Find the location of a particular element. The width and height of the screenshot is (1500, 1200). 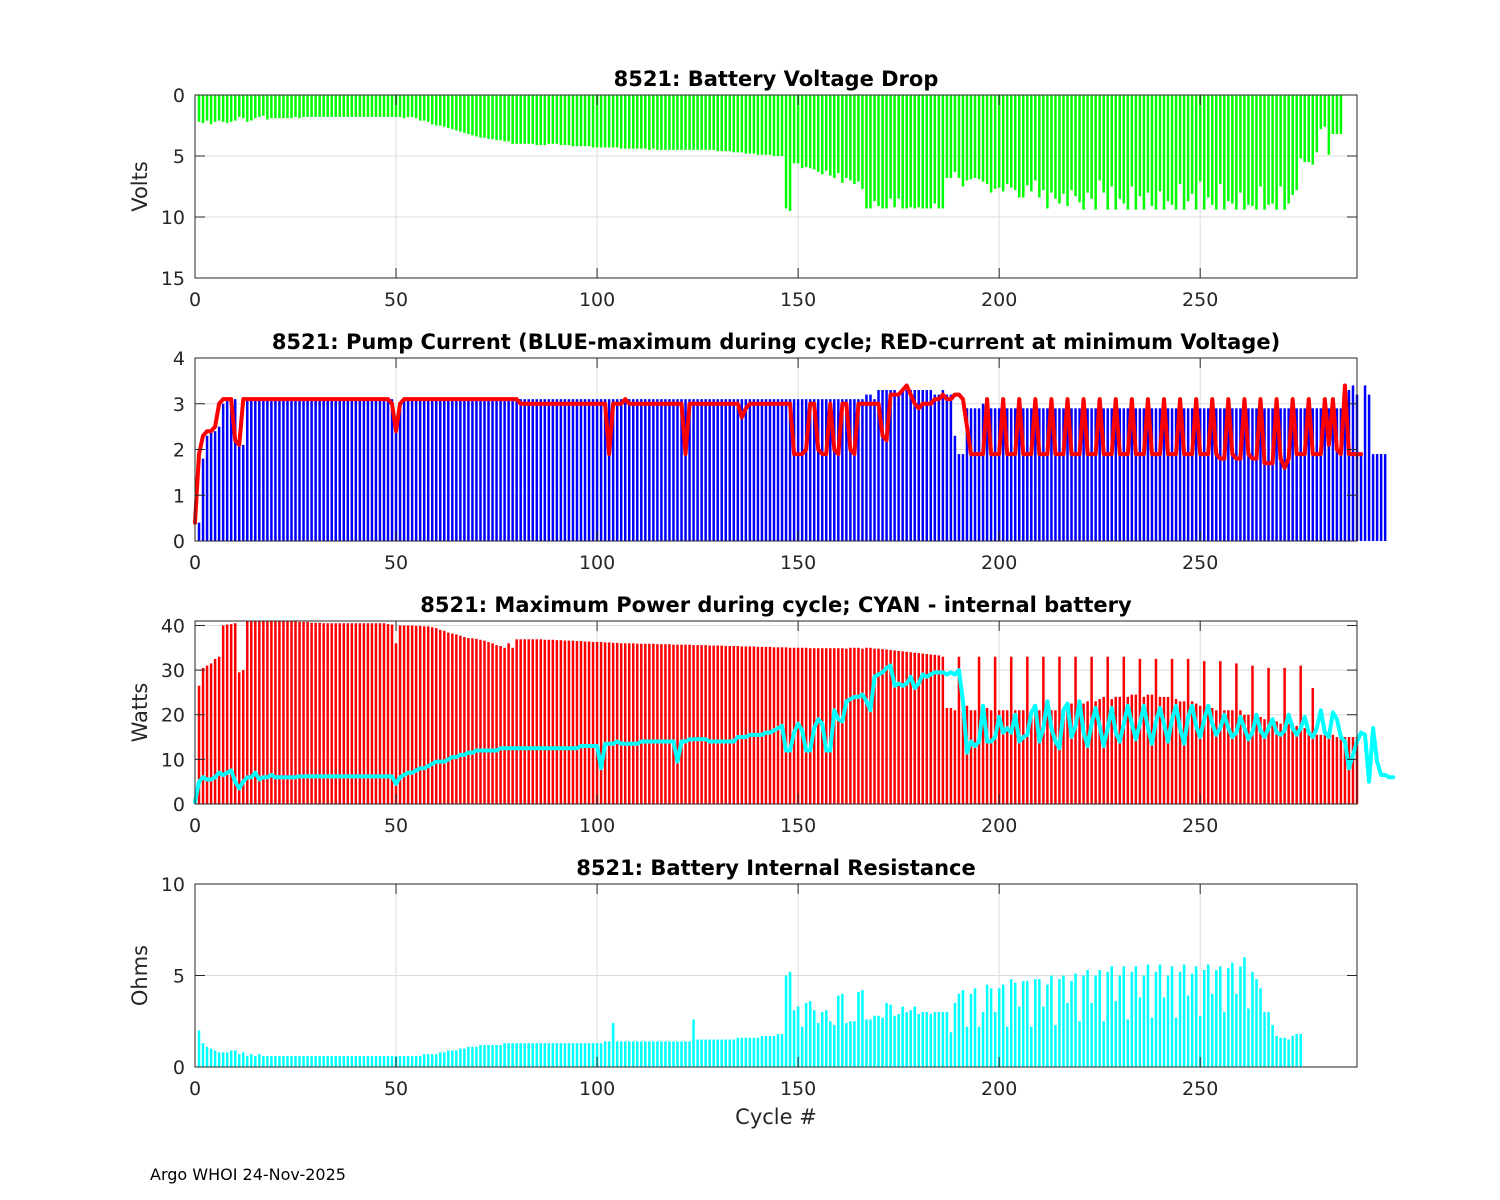

y-tick-label: 1 is located at coordinates (179, 496).